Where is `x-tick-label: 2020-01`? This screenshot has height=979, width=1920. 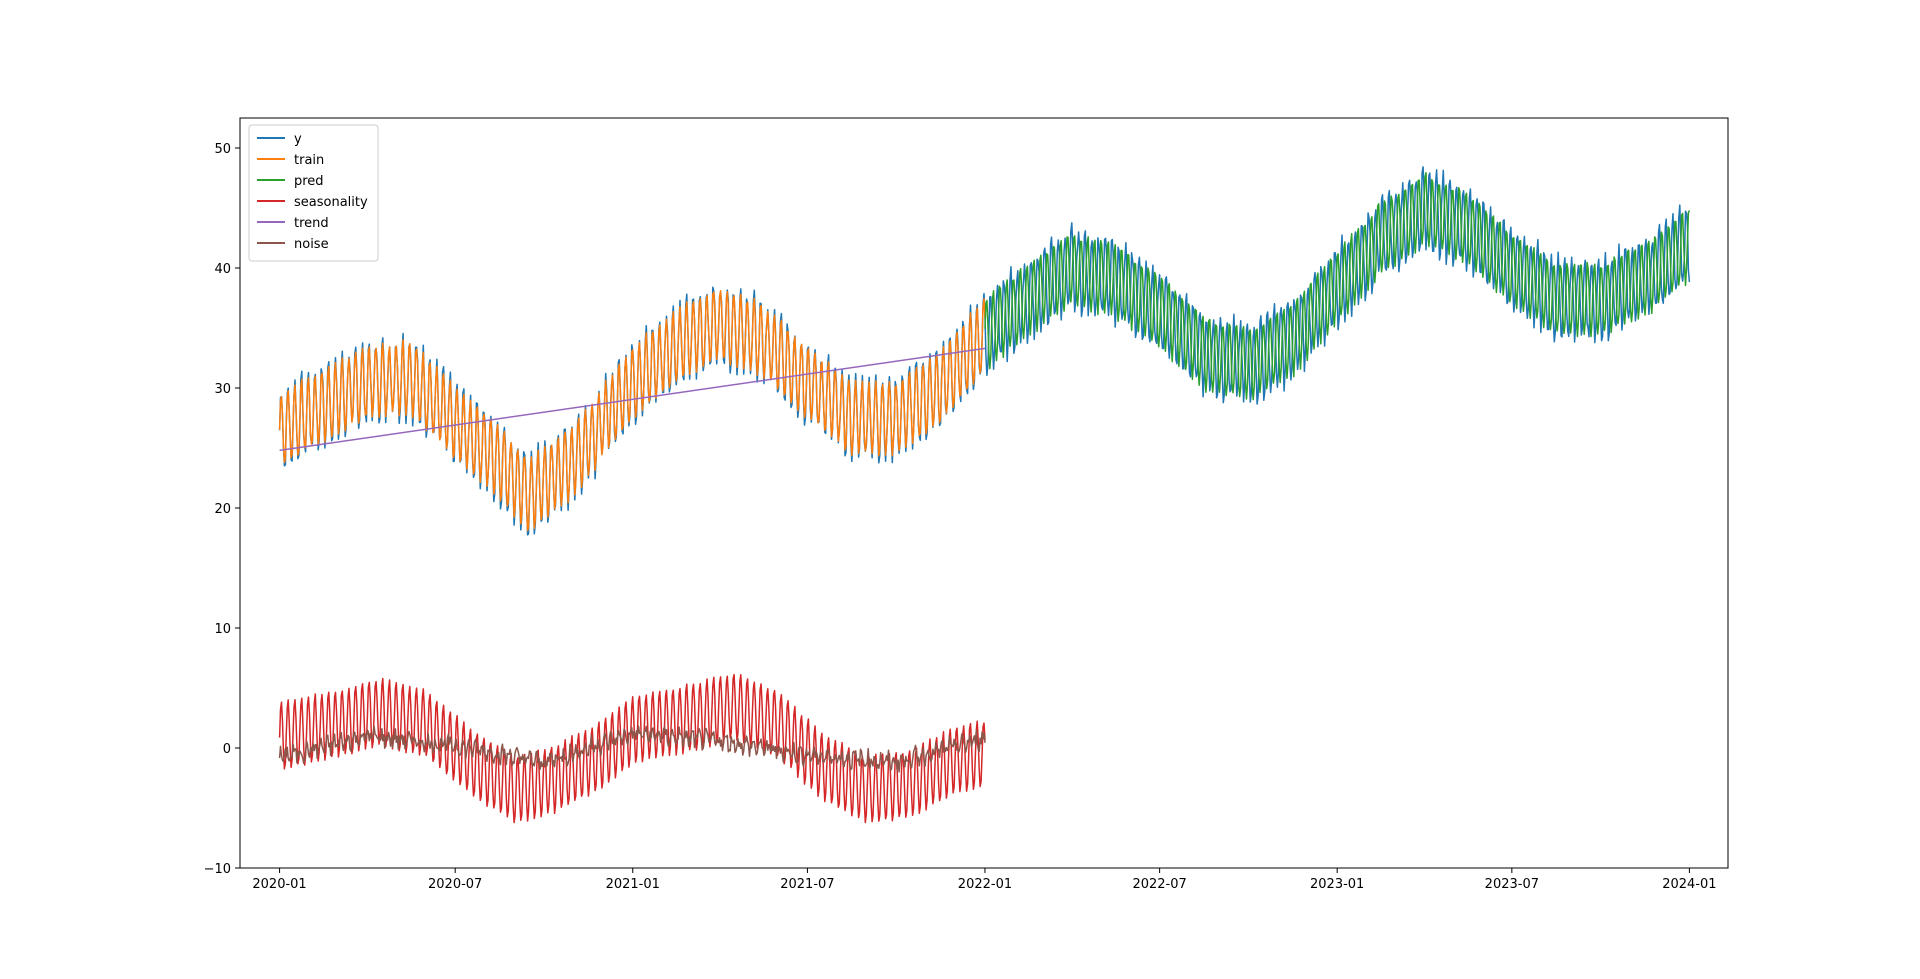
x-tick-label: 2020-01 is located at coordinates (279, 884).